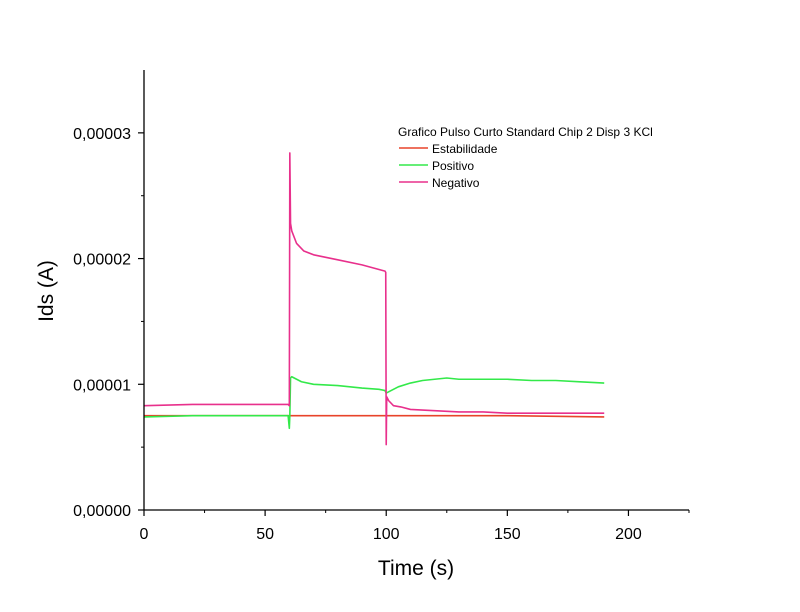  I want to click on y-tick-label: 0,00002, so click(102, 260).